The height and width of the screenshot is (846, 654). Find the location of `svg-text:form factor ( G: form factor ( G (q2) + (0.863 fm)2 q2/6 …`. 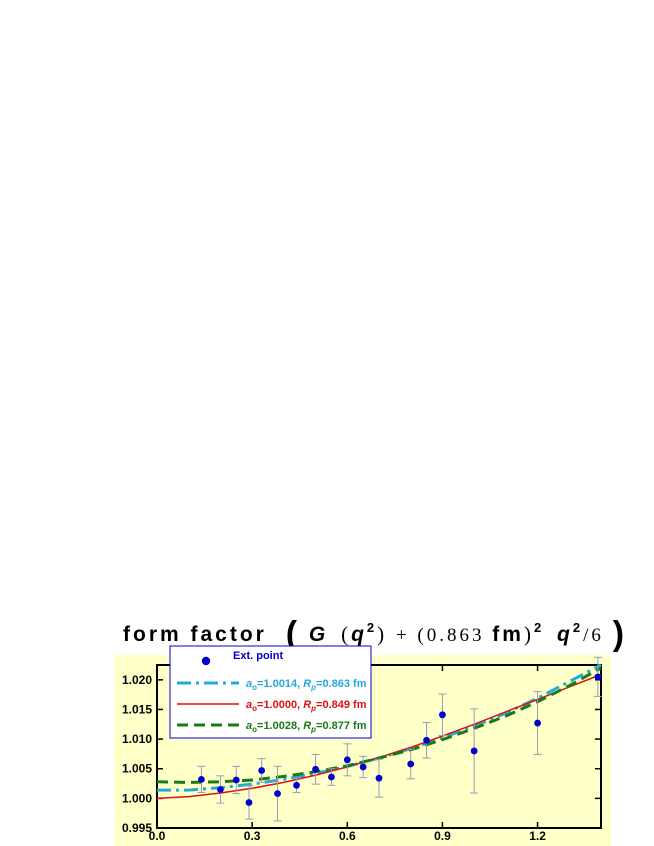

svg-text:form factor ( G: form factor ( G (q2) + (0.863 fm)2 q2/6 … is located at coordinates (375, 633).